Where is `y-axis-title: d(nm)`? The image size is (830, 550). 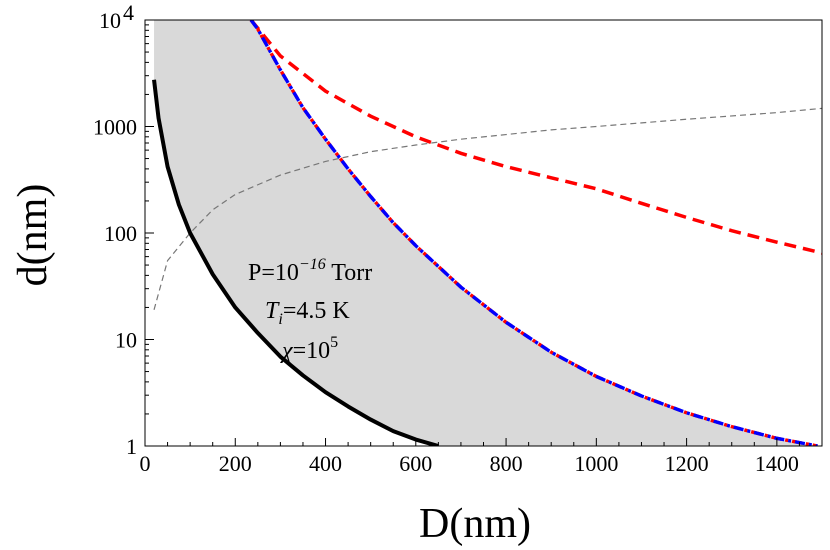
y-axis-title: d(nm) is located at coordinates (33, 235).